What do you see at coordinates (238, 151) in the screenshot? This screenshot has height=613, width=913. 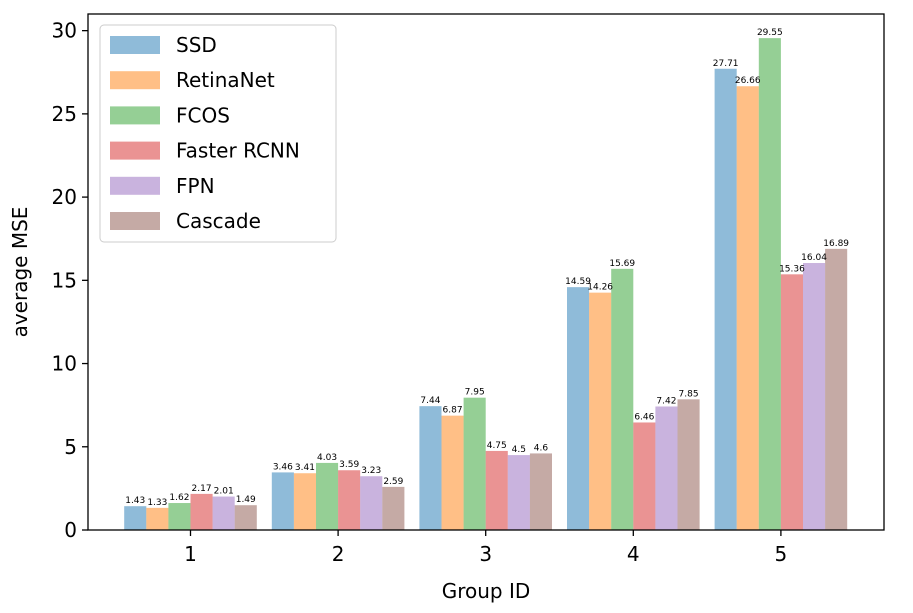 I see `legend-label: Faster RCNN` at bounding box center [238, 151].